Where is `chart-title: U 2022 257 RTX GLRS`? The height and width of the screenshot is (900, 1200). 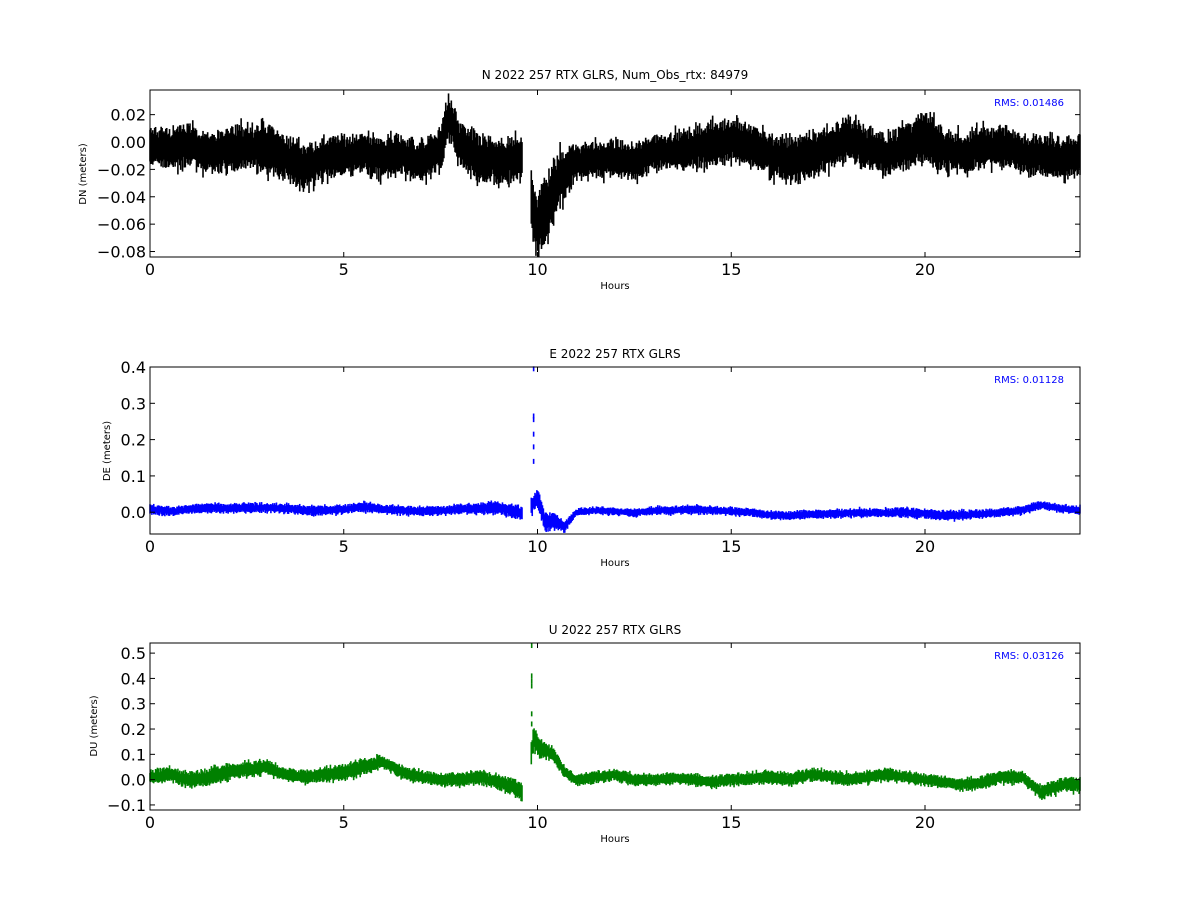
chart-title: U 2022 257 RTX GLRS is located at coordinates (615, 630).